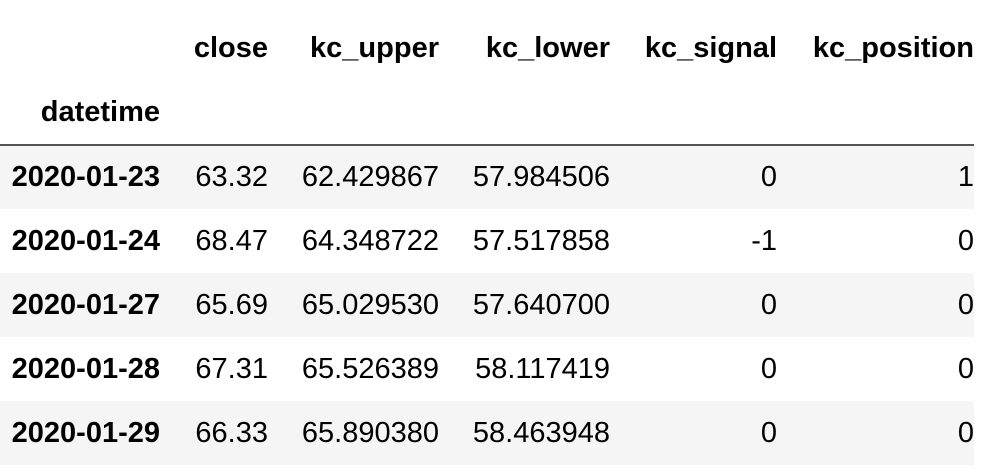 The image size is (986, 469). I want to click on column-header-kc-position: kc_position, so click(893, 47).